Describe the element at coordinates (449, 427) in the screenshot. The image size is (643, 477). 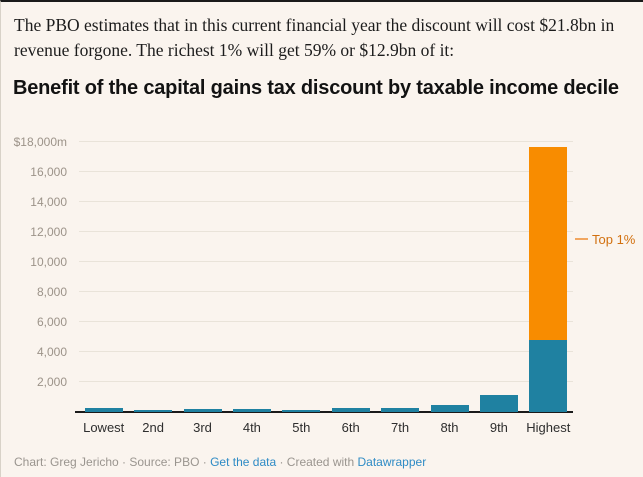
I see `x-tick-label: 8th` at that location.